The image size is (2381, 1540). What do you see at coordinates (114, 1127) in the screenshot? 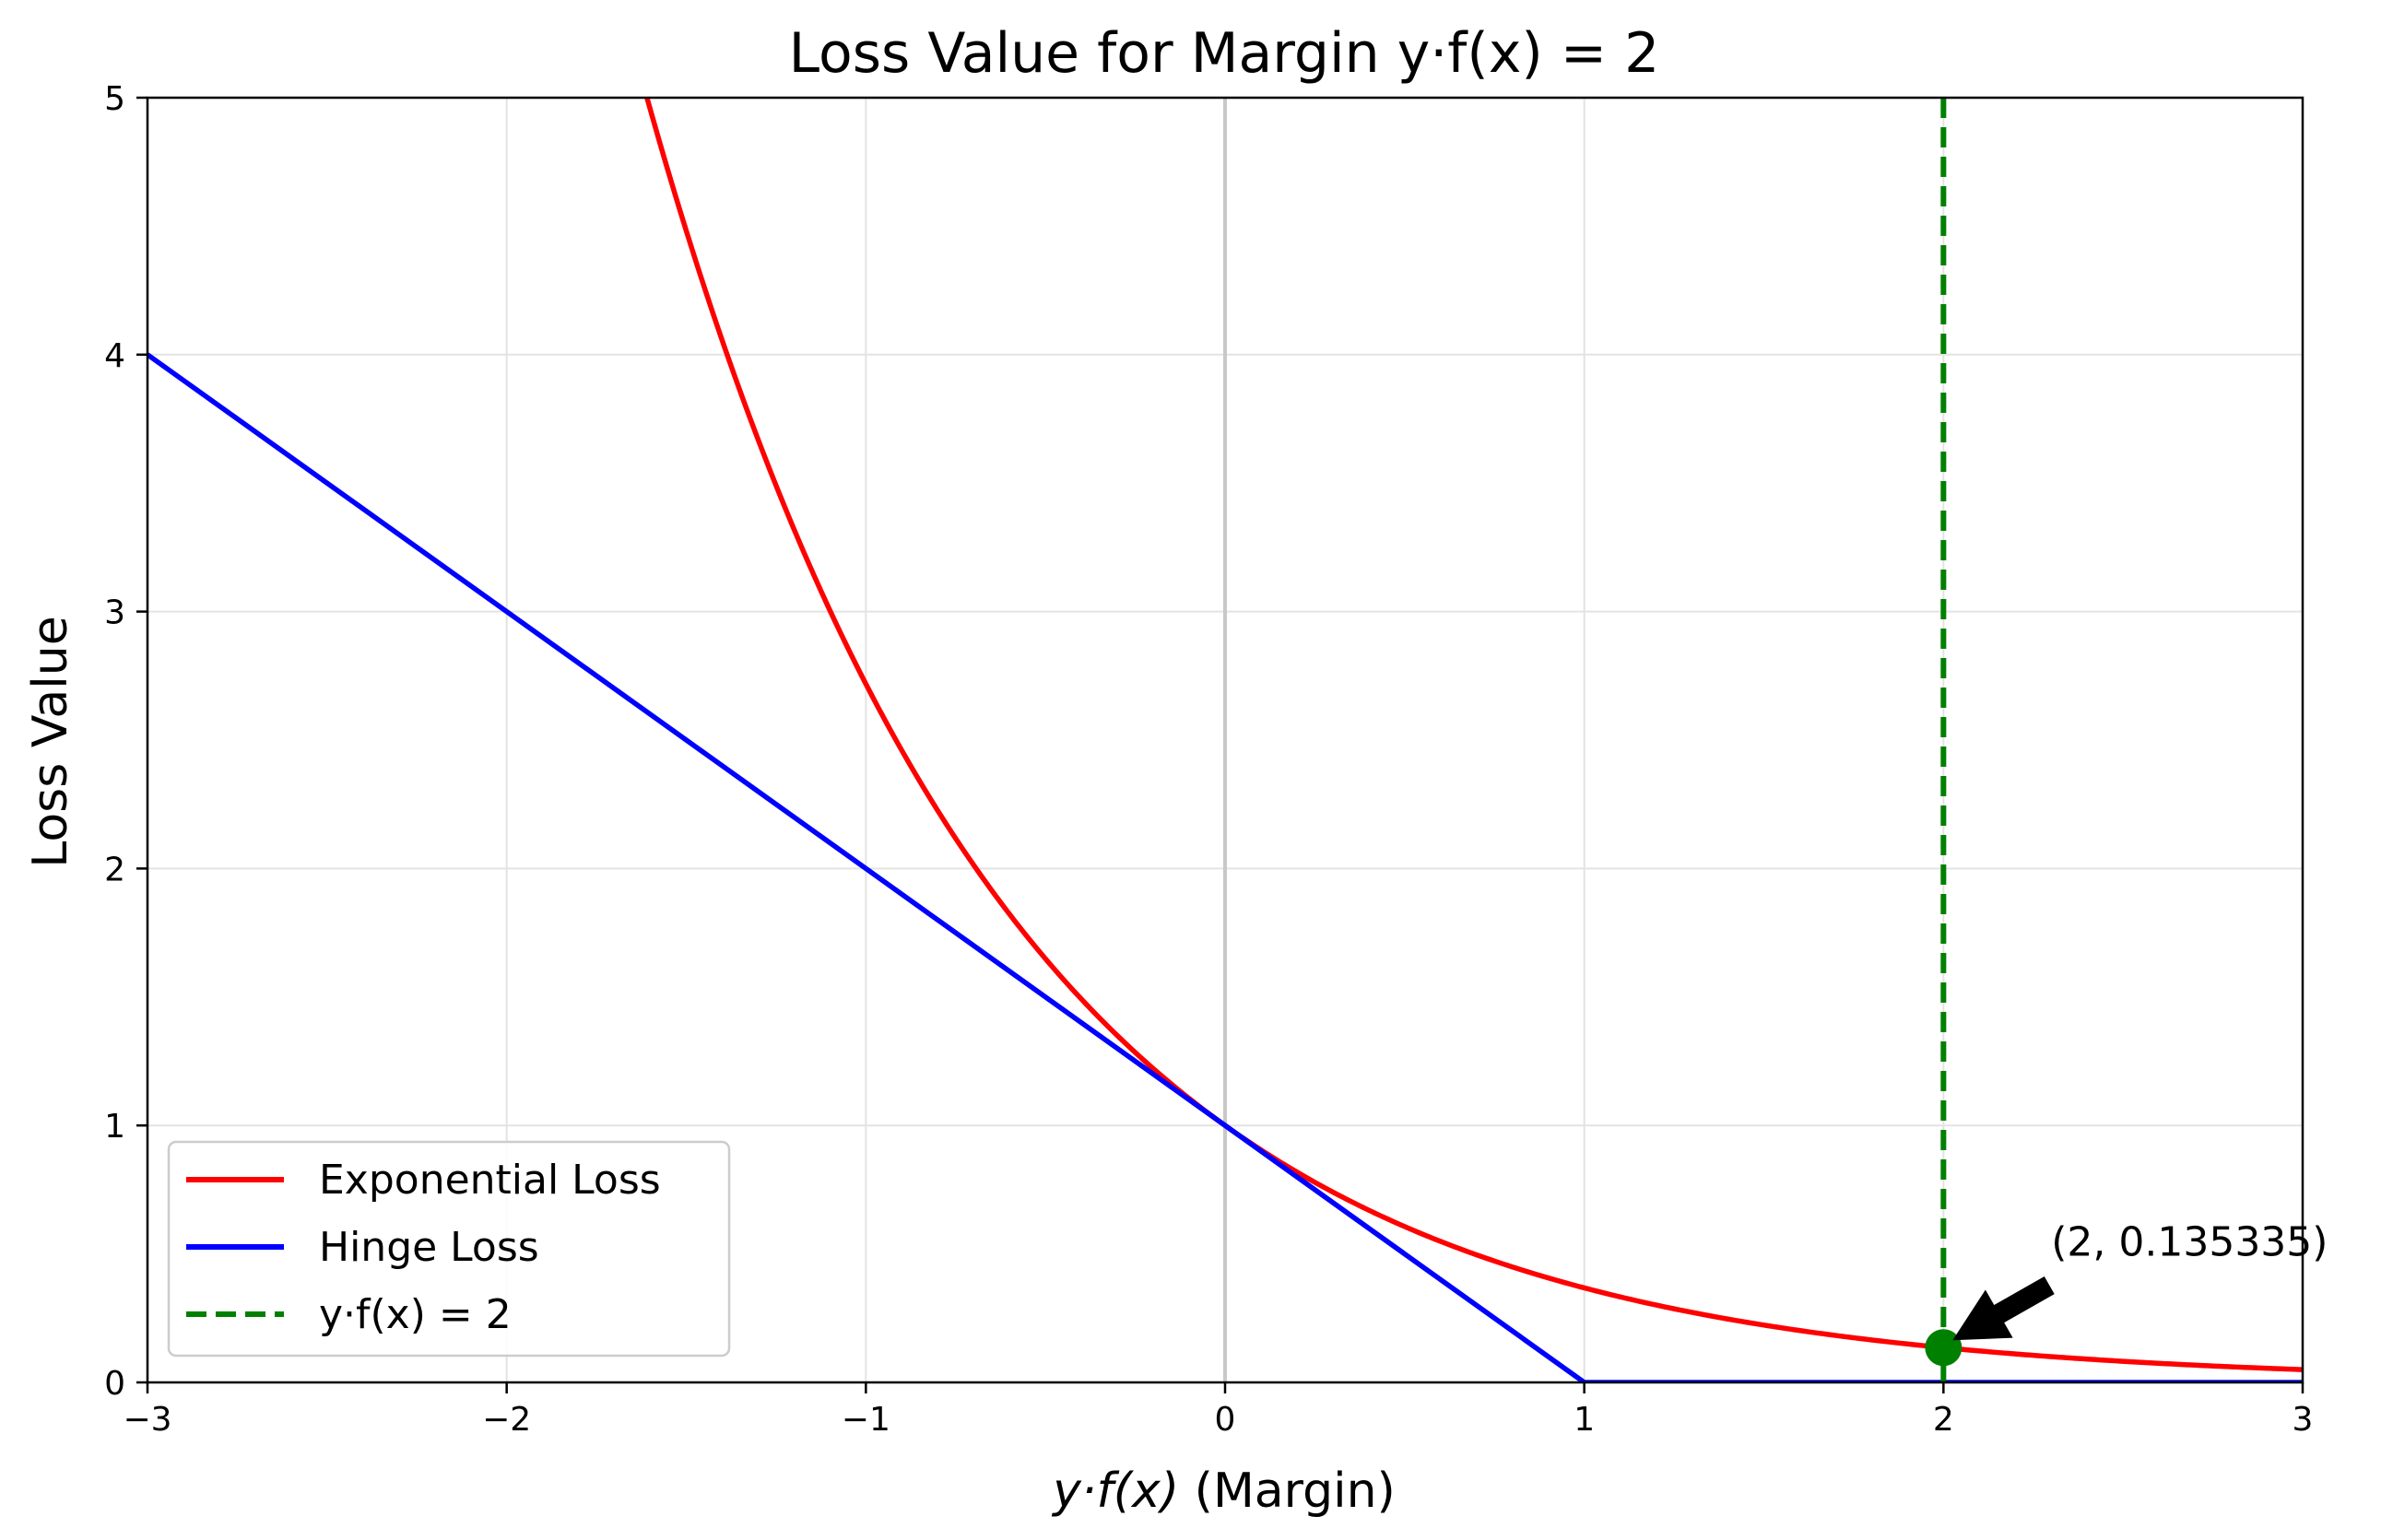
I see `y-tick-label: 1` at bounding box center [114, 1127].